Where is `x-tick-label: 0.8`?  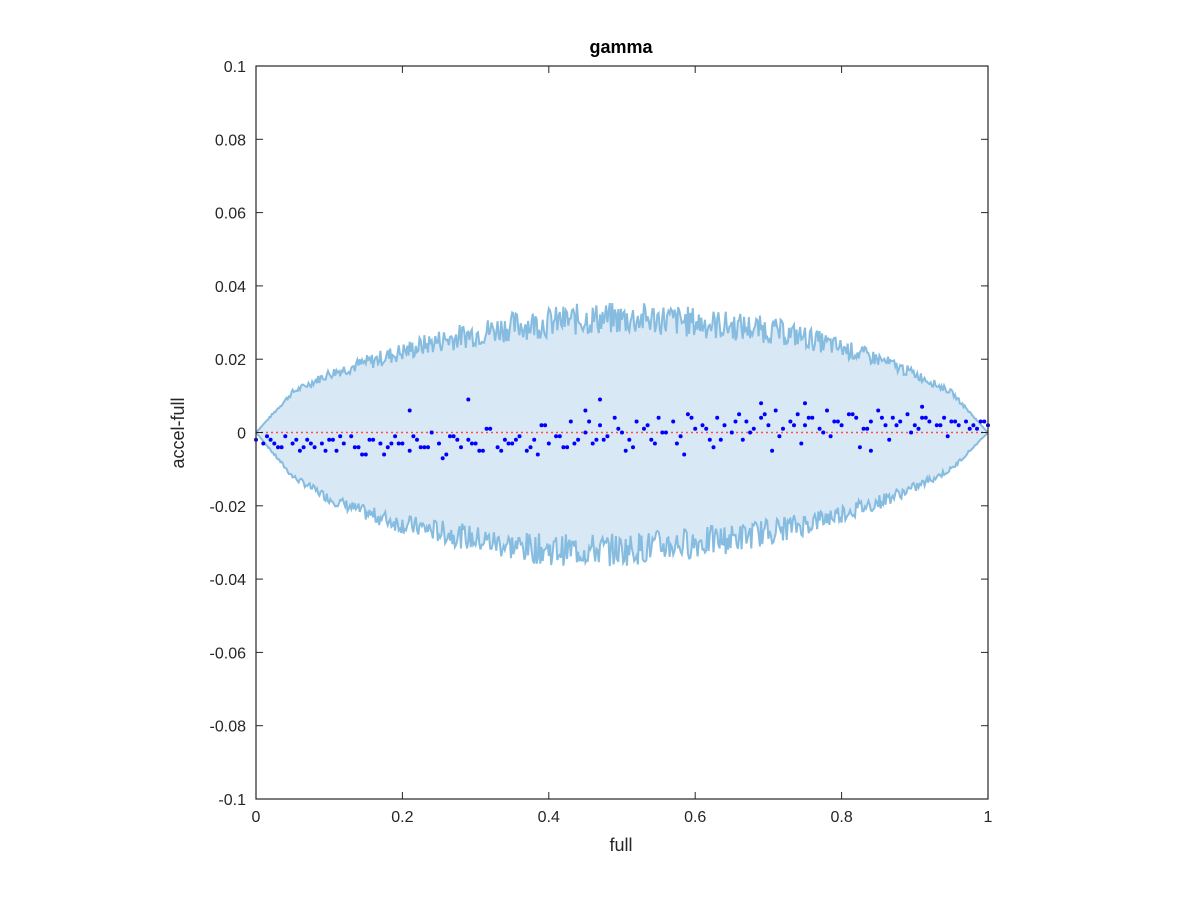
x-tick-label: 0.8 is located at coordinates (841, 817).